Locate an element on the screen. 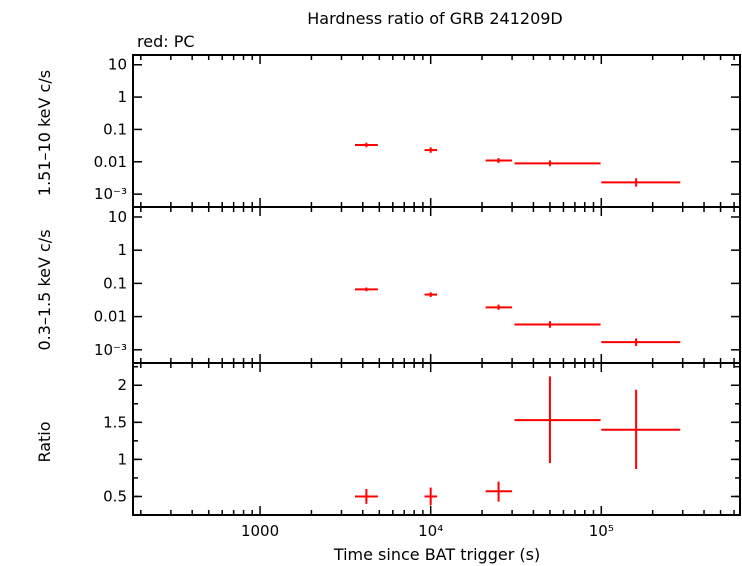 The width and height of the screenshot is (742, 566). y-axis-label-middle: 0.3–1.5 keV c/s is located at coordinates (44, 289).